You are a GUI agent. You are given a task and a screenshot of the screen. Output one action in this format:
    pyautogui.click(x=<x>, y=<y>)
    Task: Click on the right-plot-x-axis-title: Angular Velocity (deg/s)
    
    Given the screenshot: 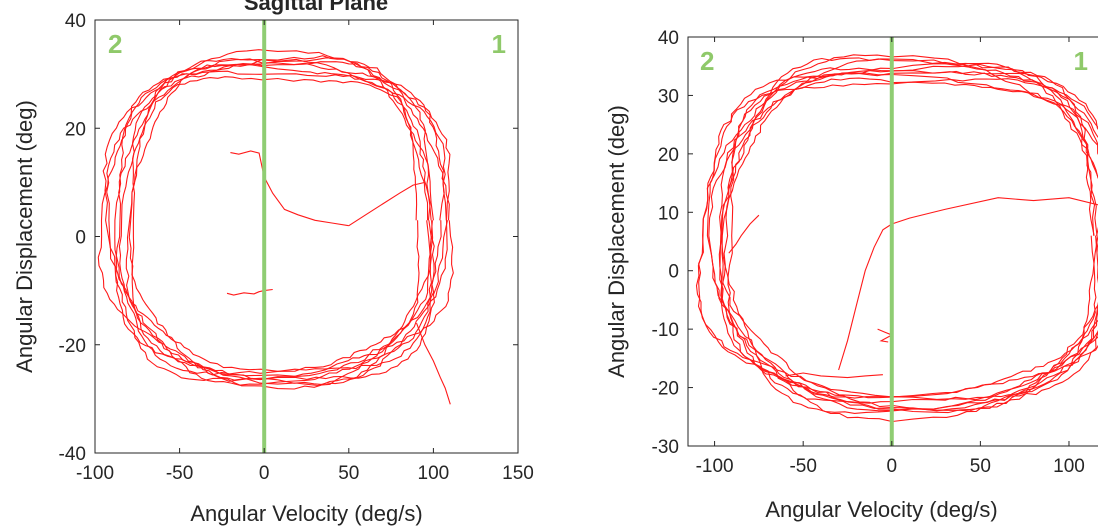 What is the action you would take?
    pyautogui.click(x=881, y=509)
    